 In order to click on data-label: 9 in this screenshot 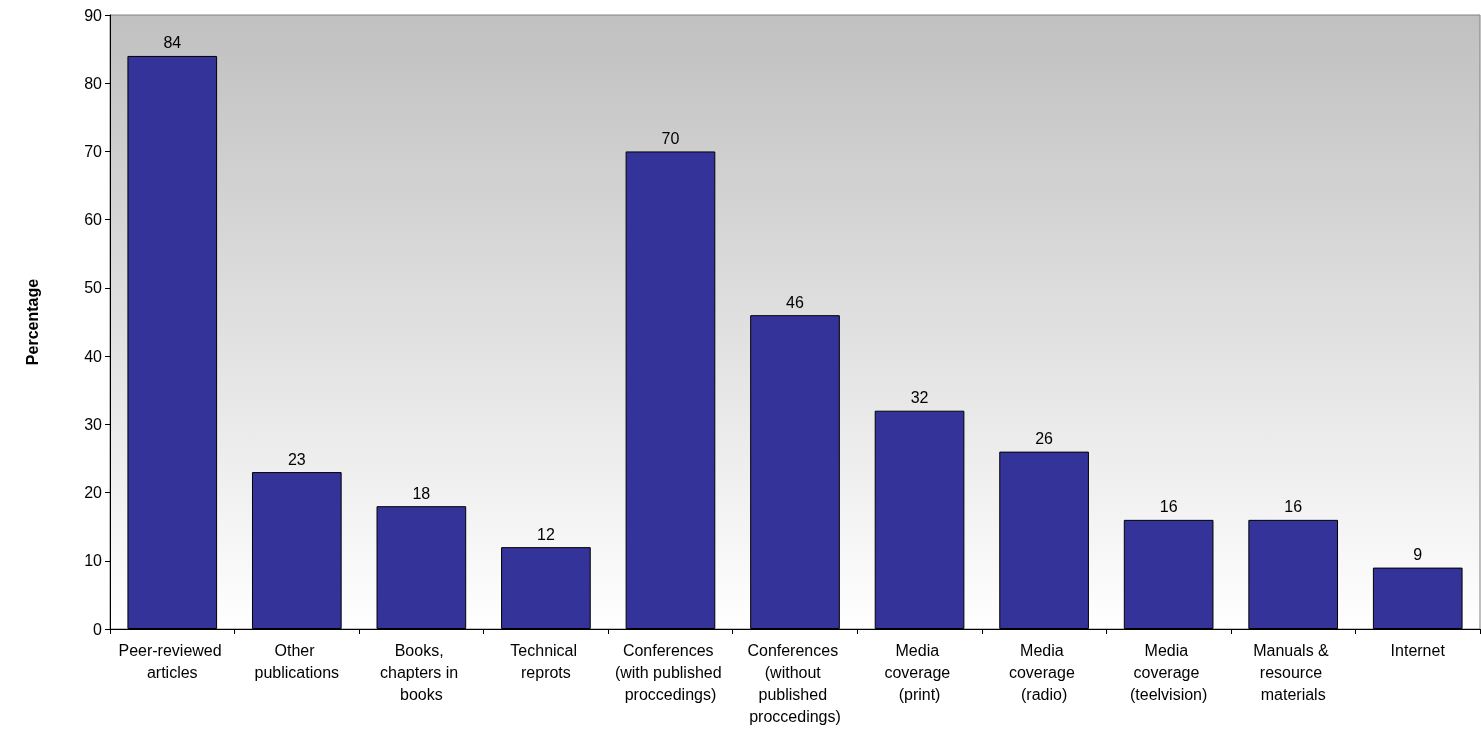, I will do `click(1418, 555)`.